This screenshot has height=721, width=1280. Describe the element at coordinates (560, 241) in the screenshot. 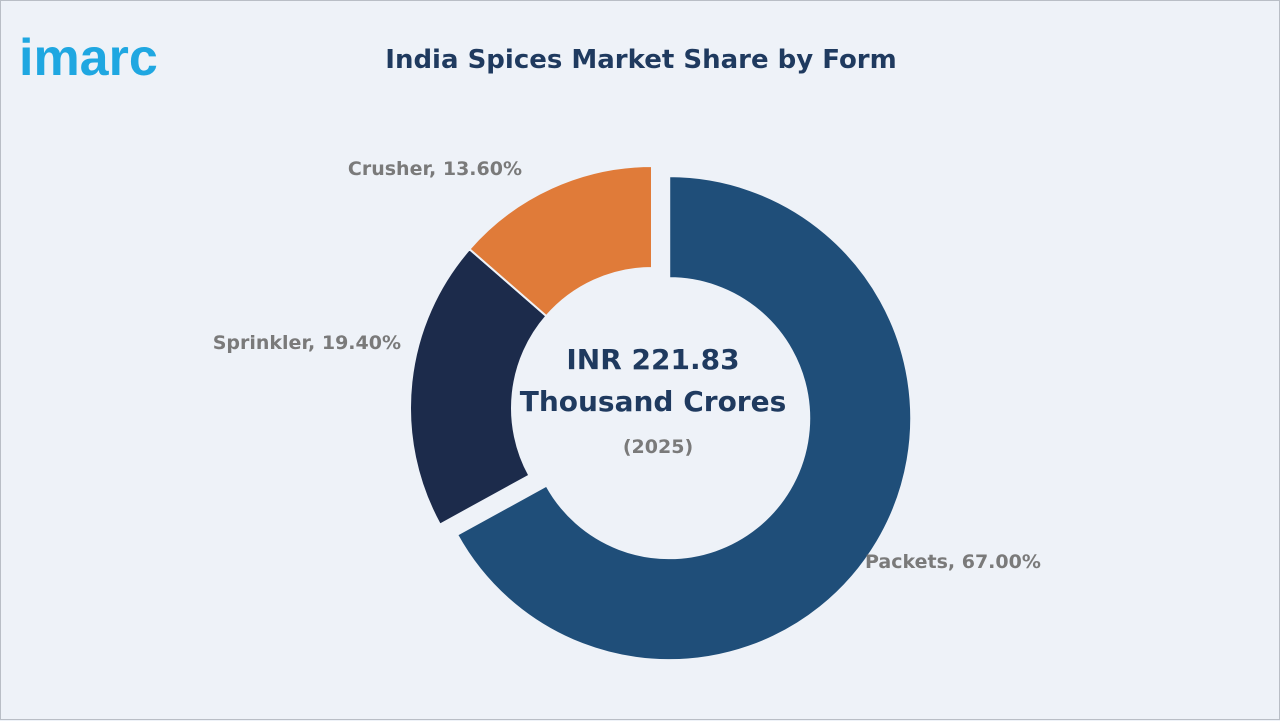

I see `slice-crusher` at that location.